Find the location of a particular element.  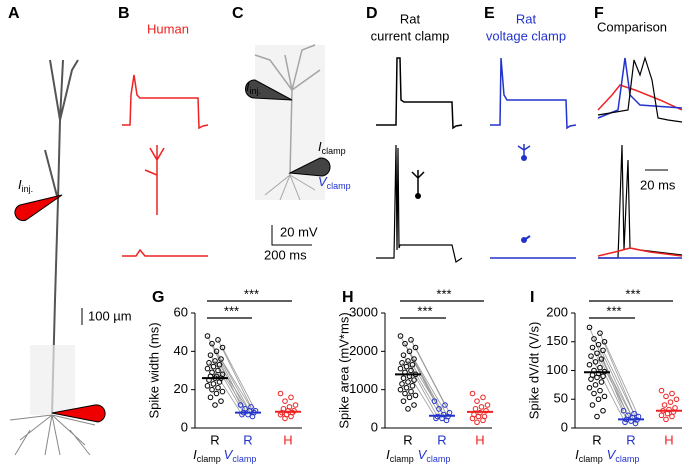

y-tick-label: 2000 is located at coordinates (363, 350).